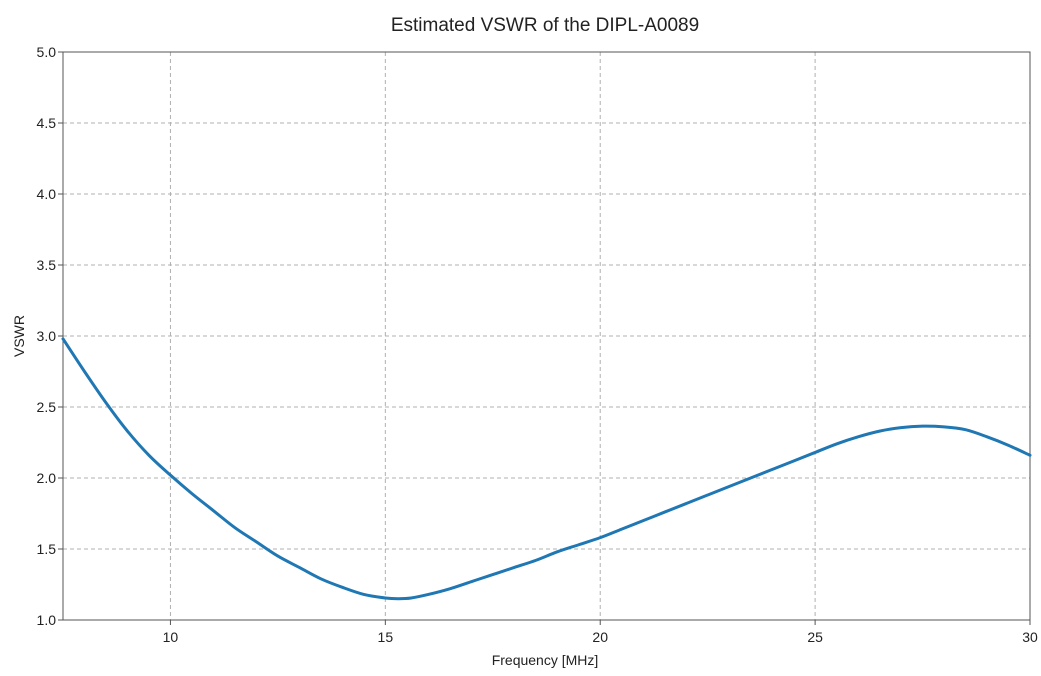  What do you see at coordinates (600, 637) in the screenshot?
I see `x-tick-label: 20` at bounding box center [600, 637].